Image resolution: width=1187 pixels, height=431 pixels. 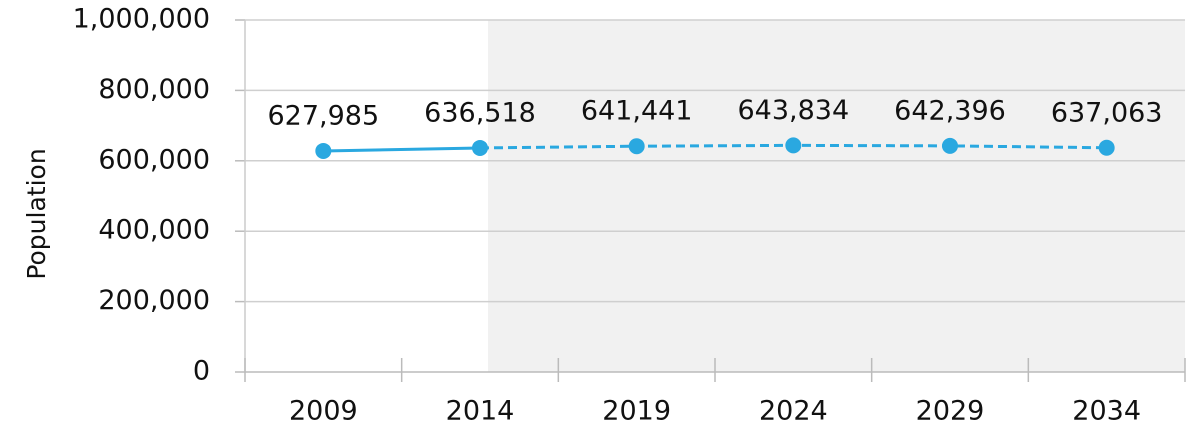 I want to click on y-tick-label: 1,000,000, so click(x=141, y=19).